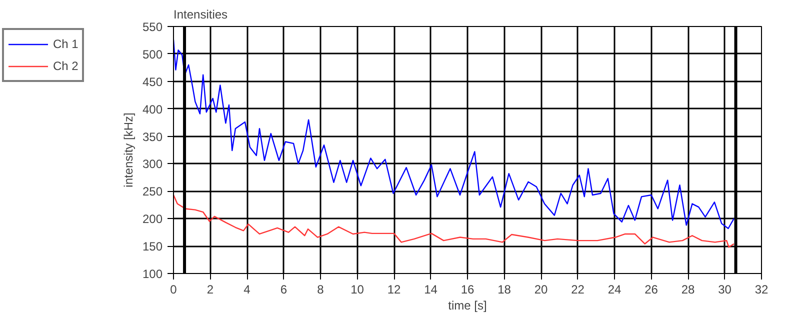  What do you see at coordinates (431, 289) in the screenshot?
I see `x-tick-label: 14` at bounding box center [431, 289].